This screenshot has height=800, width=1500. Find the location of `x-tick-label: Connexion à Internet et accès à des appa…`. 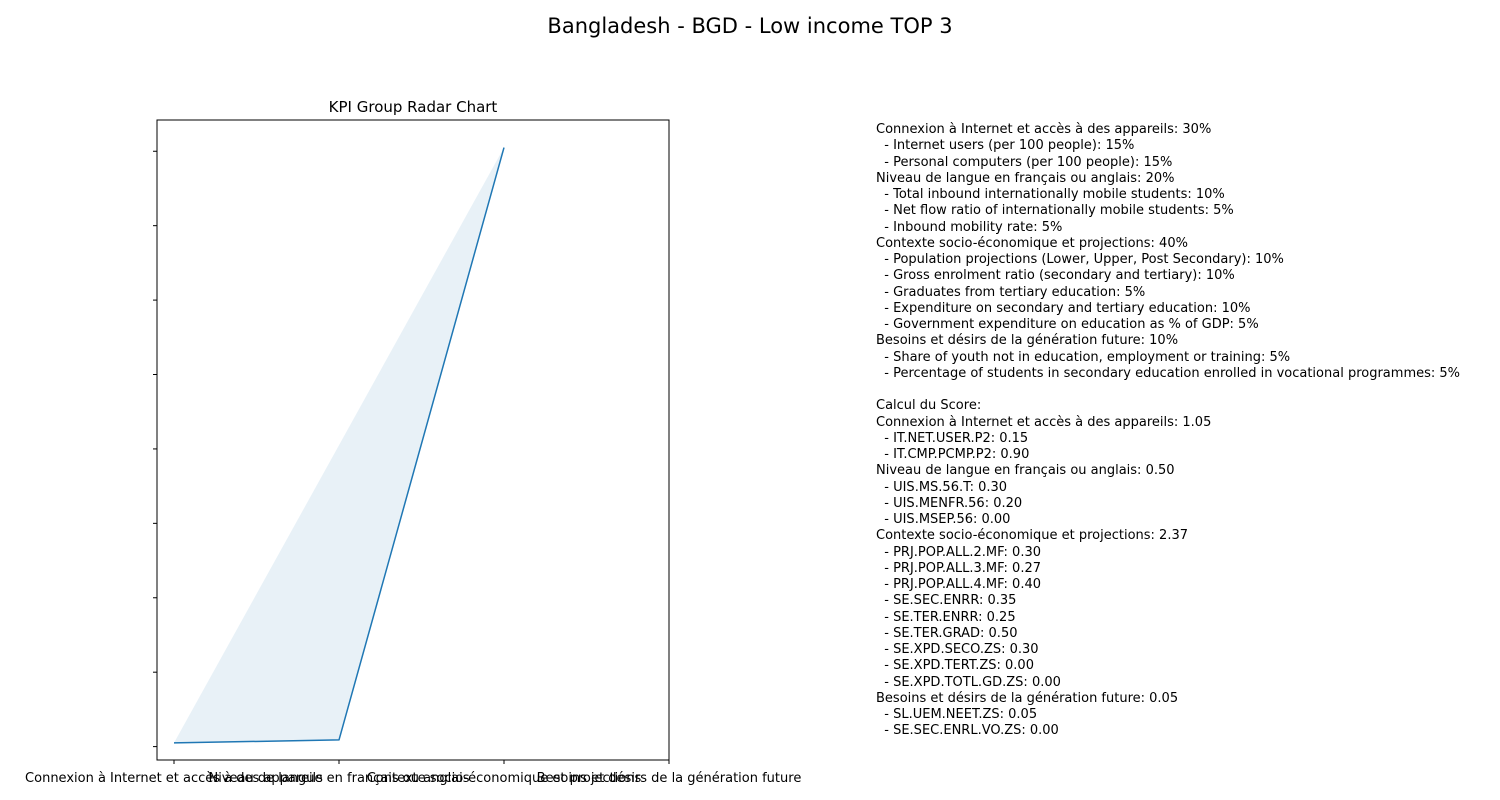

x-tick-label: Connexion à Internet et accès à des appa… is located at coordinates (174, 778).